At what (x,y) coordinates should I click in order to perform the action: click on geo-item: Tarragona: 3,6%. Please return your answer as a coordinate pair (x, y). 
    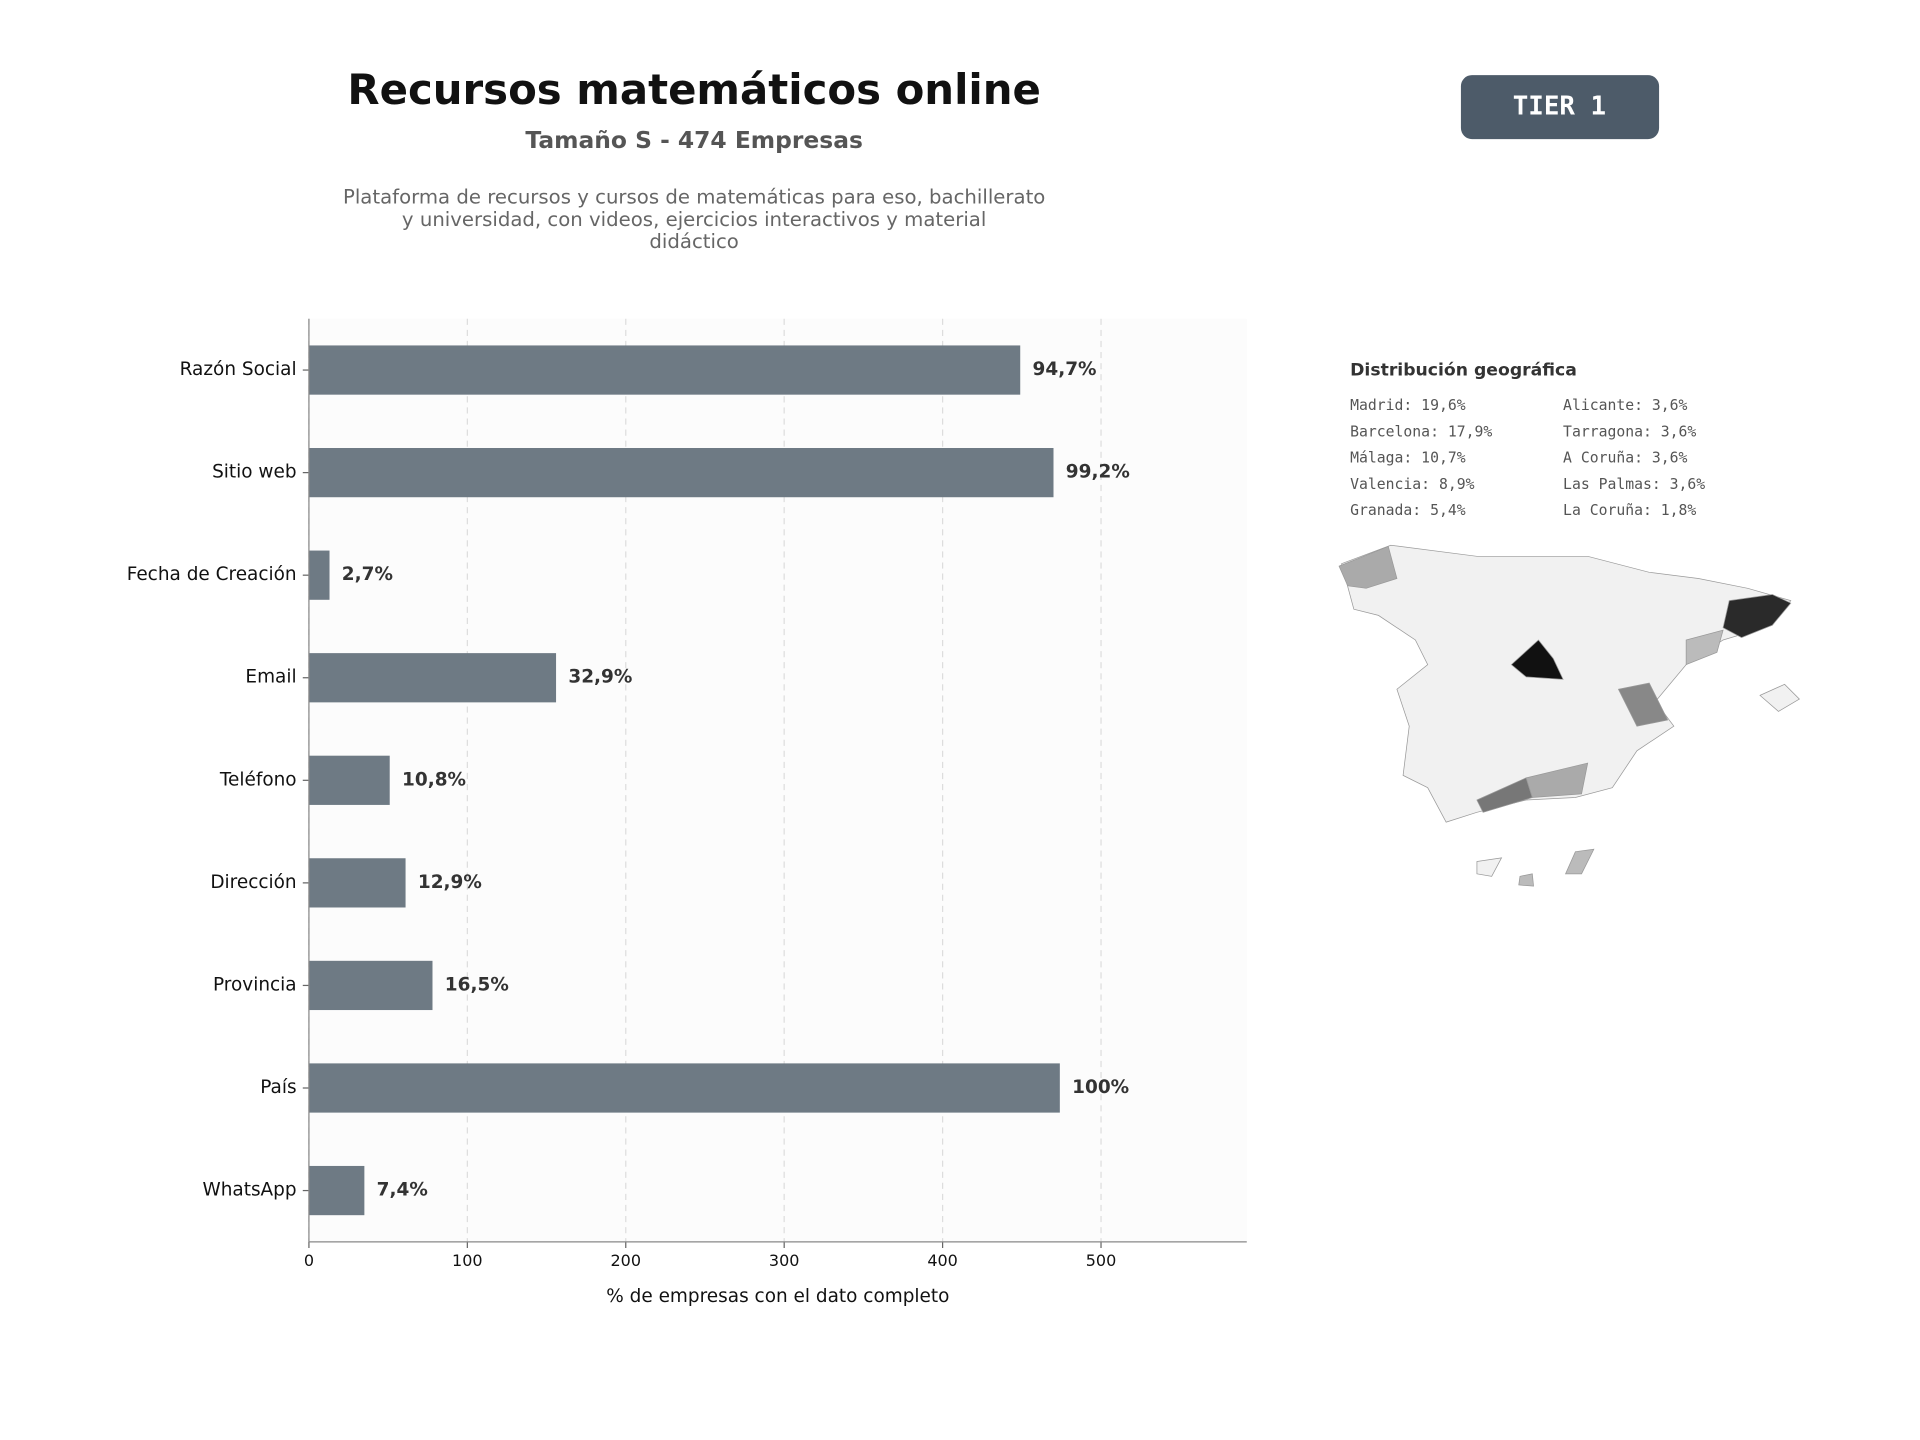
    Looking at the image, I should click on (1629, 431).